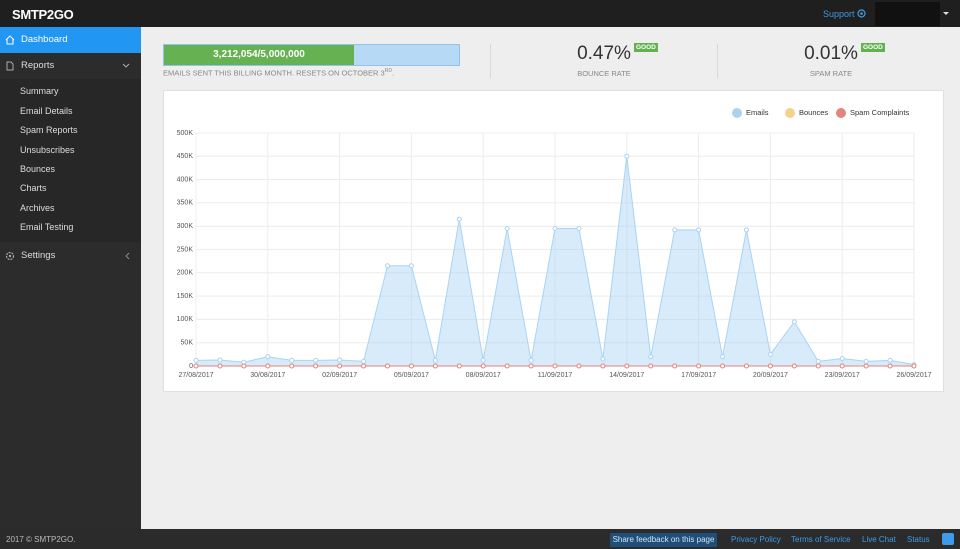  Describe the element at coordinates (185, 226) in the screenshot. I see `y-tick-label: 300K` at that location.